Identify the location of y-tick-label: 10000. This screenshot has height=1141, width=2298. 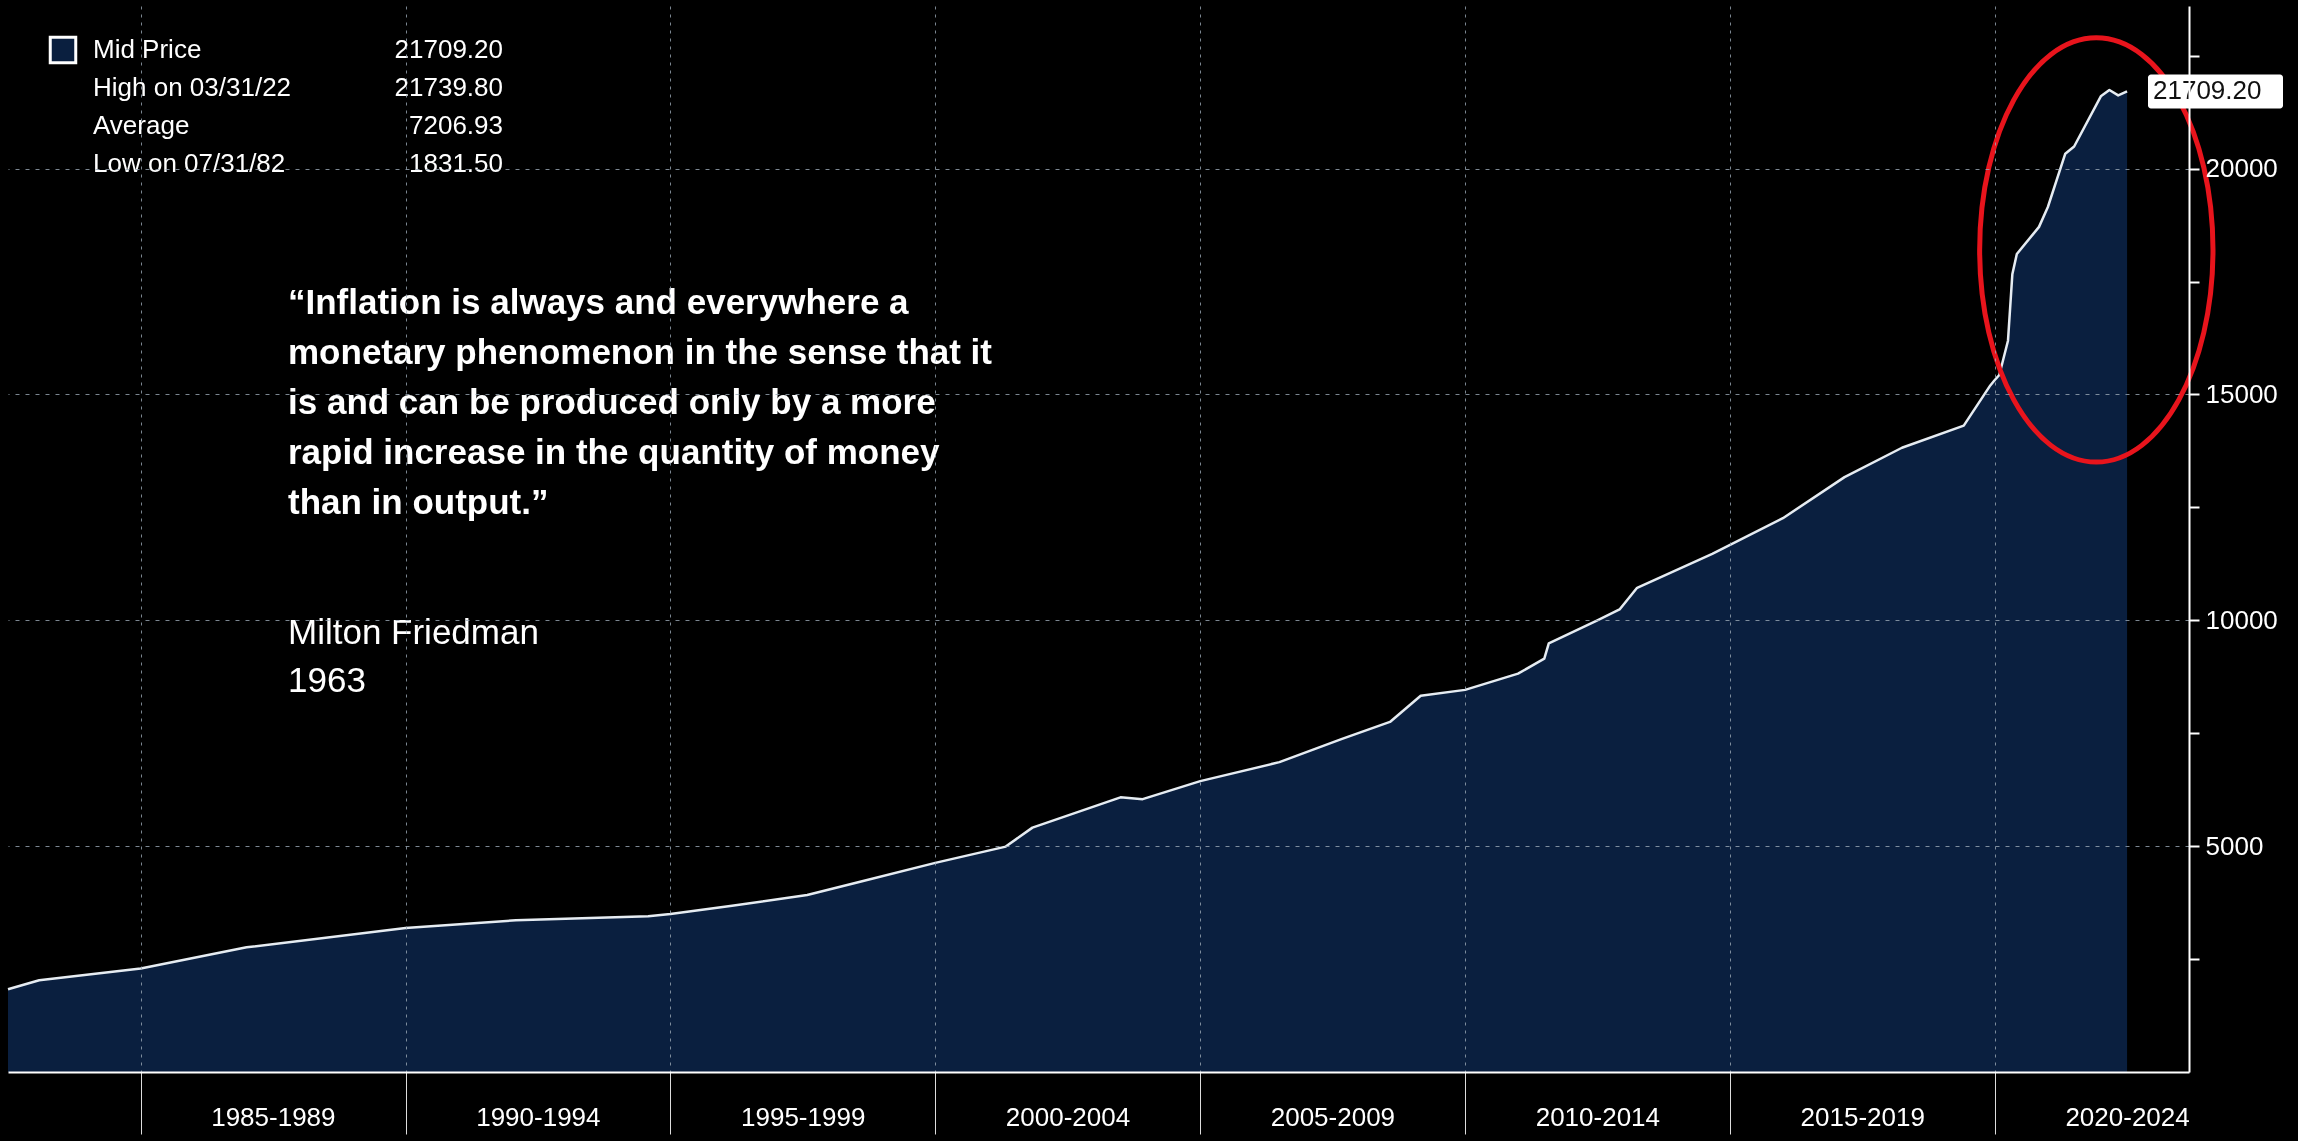
(2241, 619).